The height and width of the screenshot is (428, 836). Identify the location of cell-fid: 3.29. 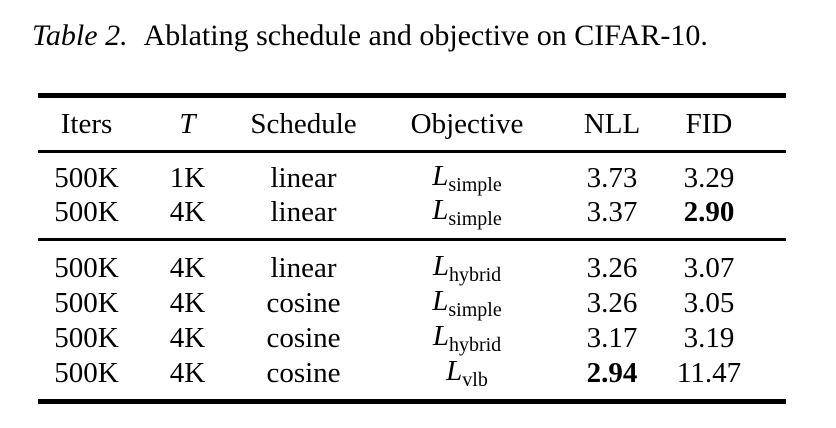
(709, 177).